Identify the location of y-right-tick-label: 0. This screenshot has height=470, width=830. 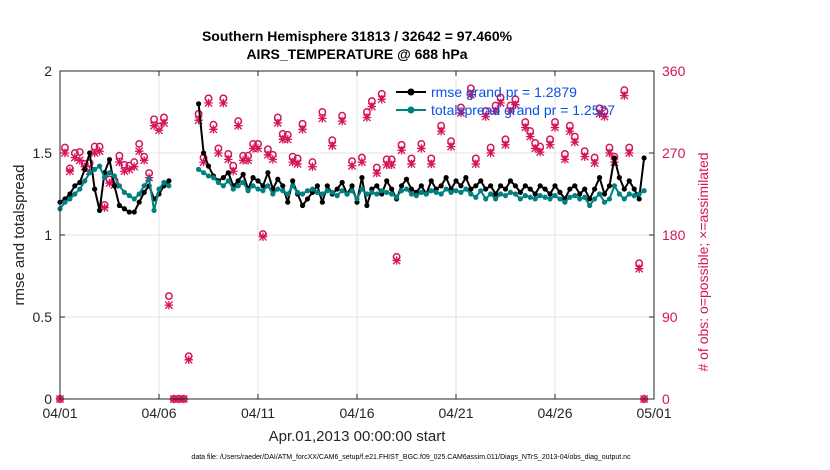
(666, 399).